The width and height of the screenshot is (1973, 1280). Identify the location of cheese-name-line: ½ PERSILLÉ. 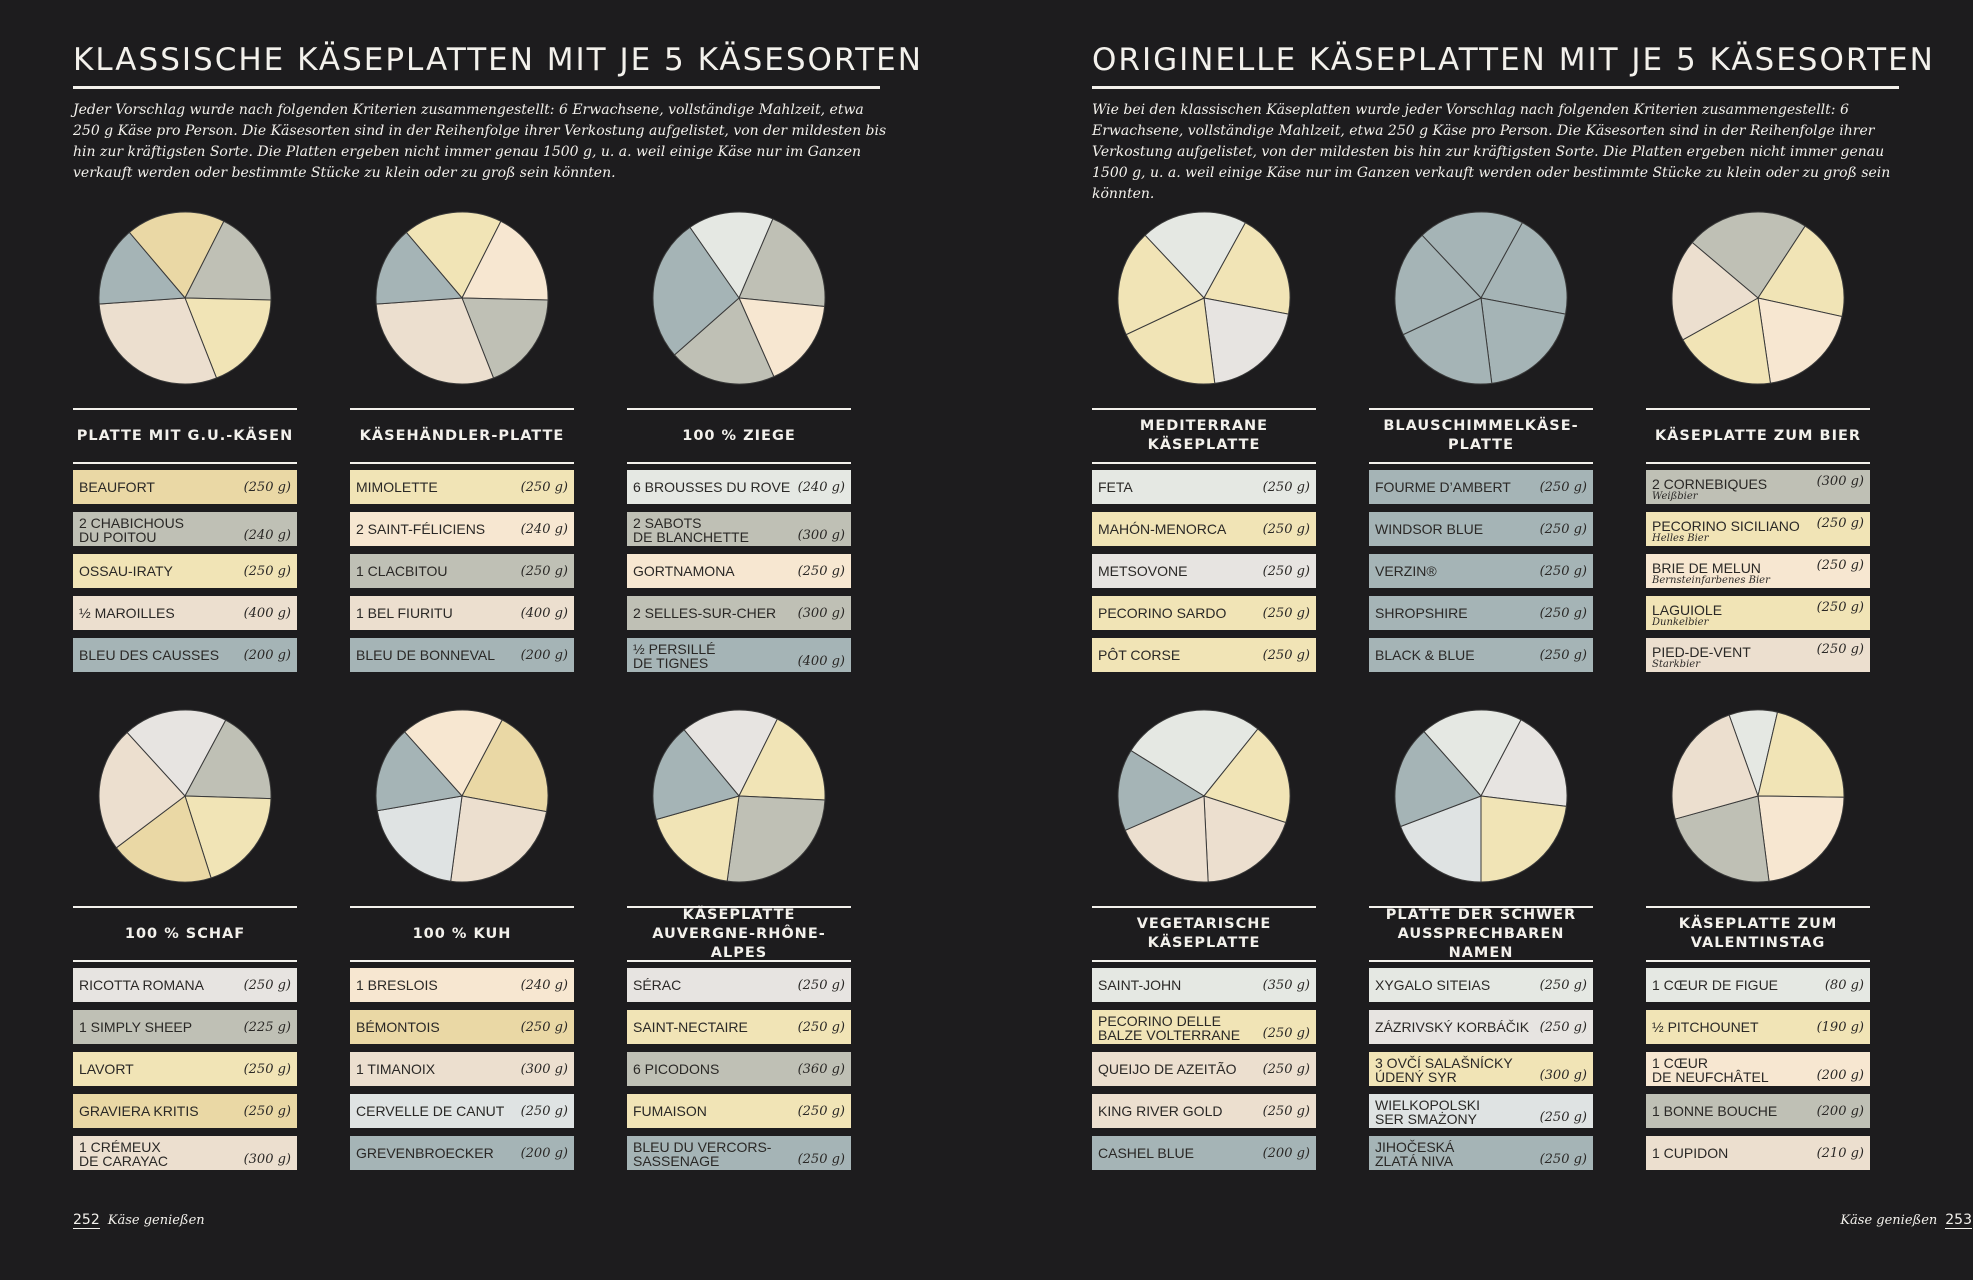
(674, 649).